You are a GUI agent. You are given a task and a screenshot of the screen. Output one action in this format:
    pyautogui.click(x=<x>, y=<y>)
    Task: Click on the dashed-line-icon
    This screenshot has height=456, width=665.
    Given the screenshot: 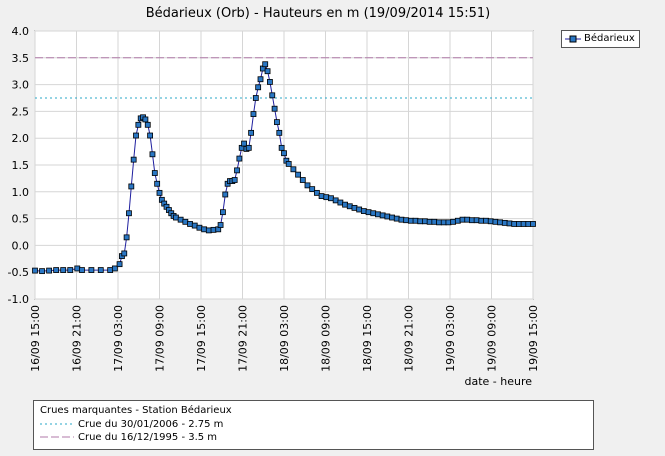 What is the action you would take?
    pyautogui.click(x=57, y=437)
    